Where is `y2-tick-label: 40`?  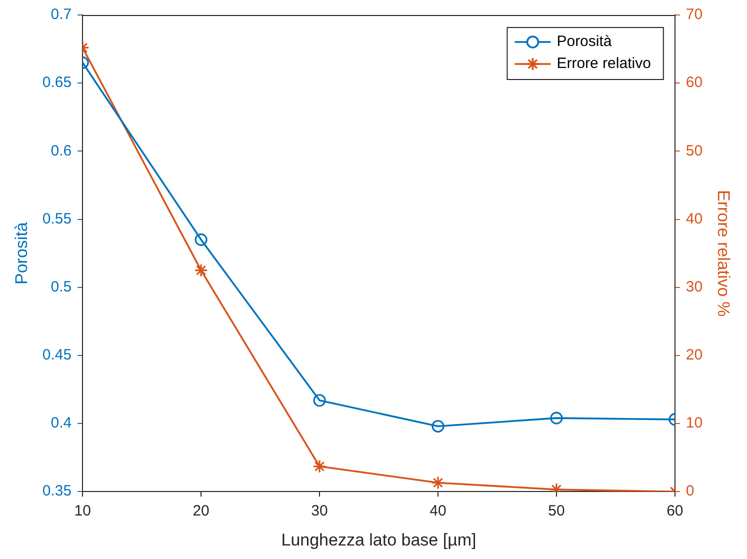 y2-tick-label: 40 is located at coordinates (694, 219).